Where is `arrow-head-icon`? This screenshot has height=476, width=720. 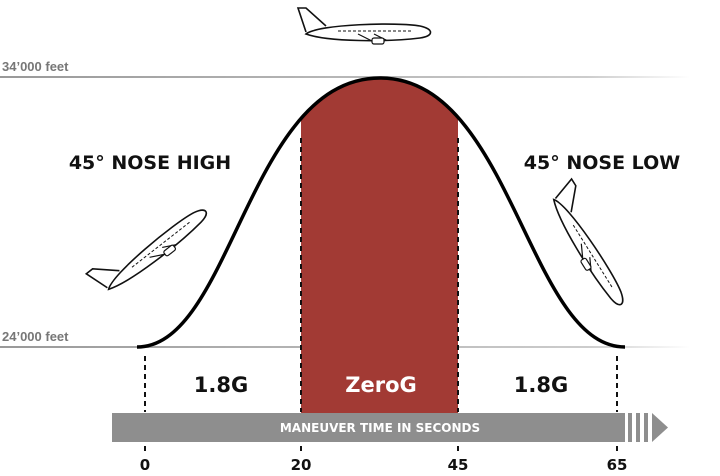
arrow-head-icon is located at coordinates (660, 427).